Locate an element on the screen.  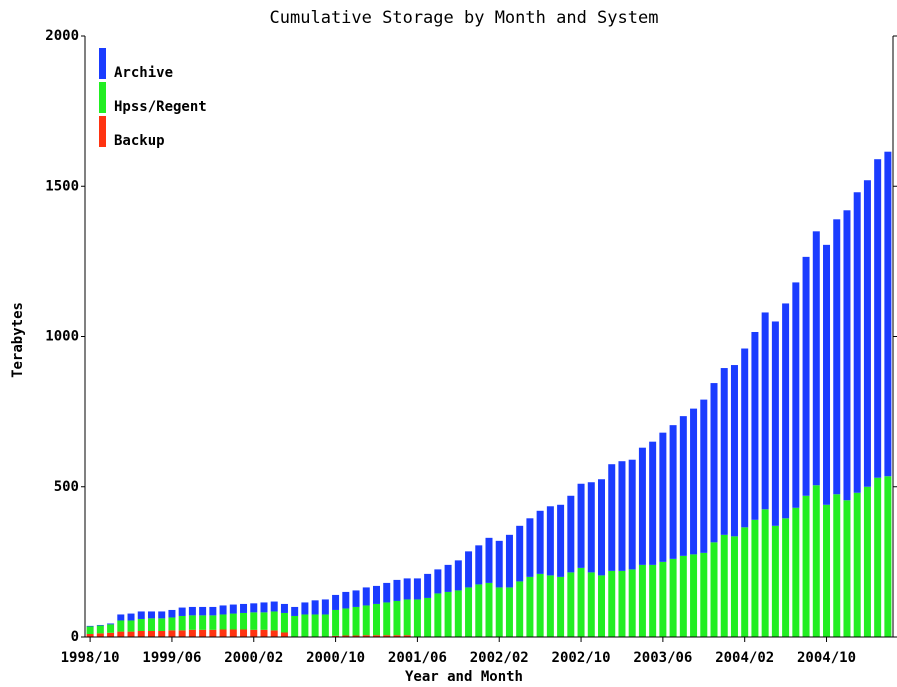
y-tick-label: 1000 is located at coordinates (62, 337).